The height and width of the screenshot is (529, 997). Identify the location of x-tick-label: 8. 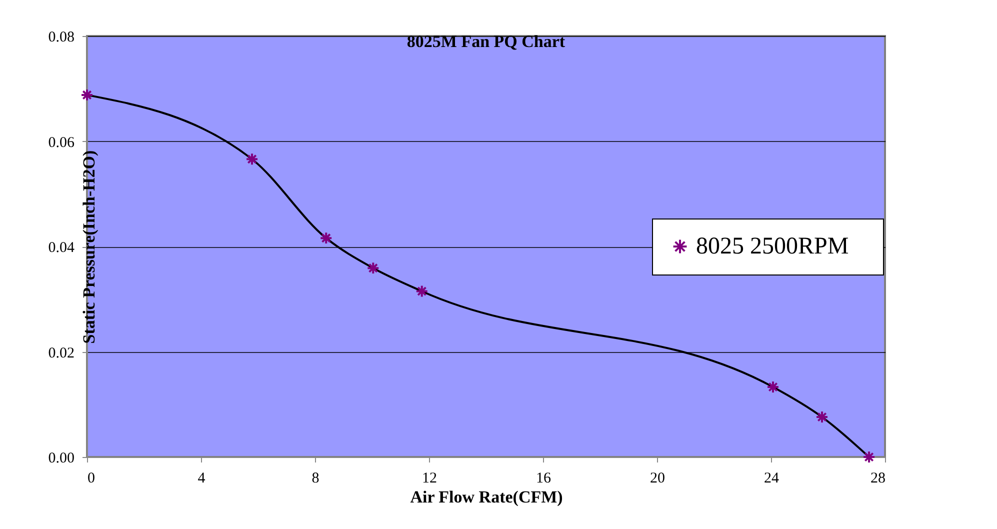
(316, 478).